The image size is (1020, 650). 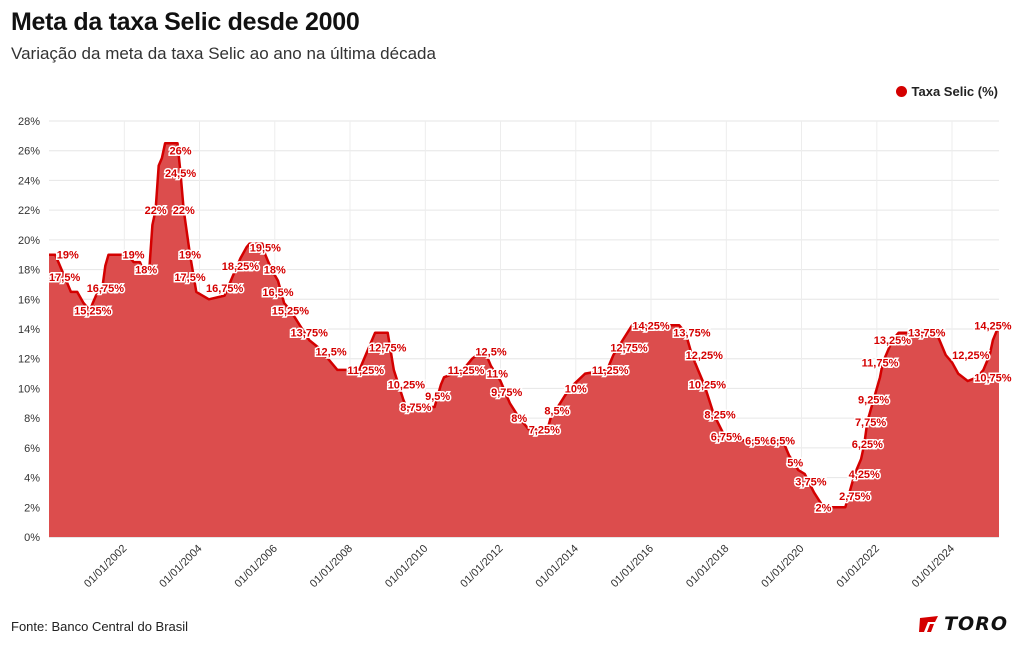 What do you see at coordinates (105, 566) in the screenshot?
I see `x-tick-label: 01/01/2002` at bounding box center [105, 566].